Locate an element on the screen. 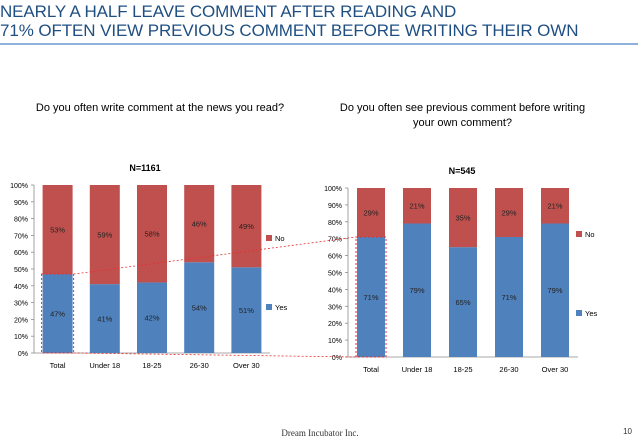  chart-1-y-tick-label: 50% is located at coordinates (21, 270).